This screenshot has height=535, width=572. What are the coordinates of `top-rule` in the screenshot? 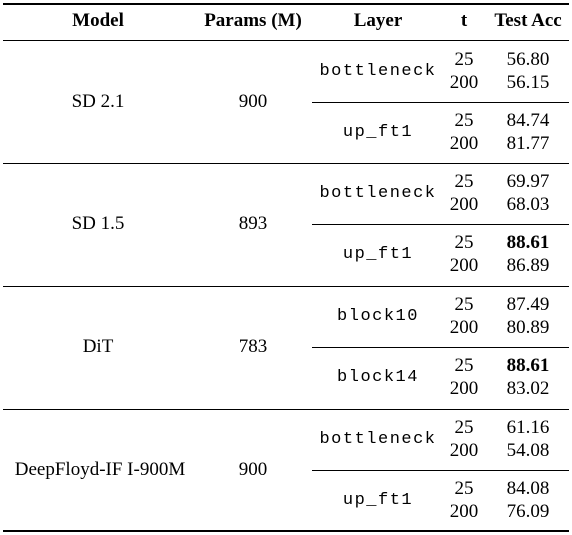 It's located at (286, 4).